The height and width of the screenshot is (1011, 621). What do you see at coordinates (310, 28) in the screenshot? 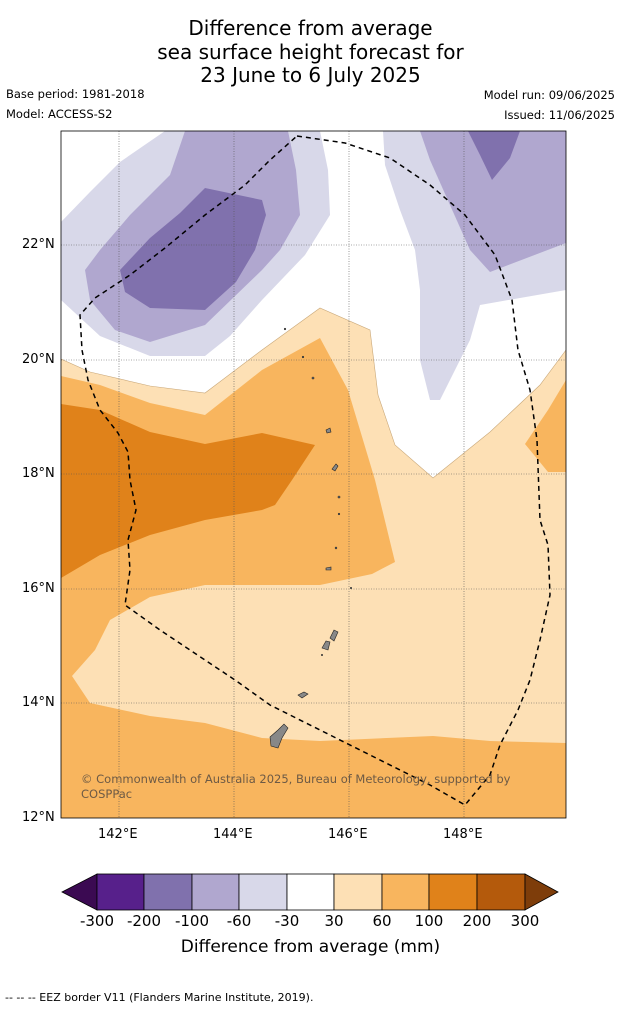
I see `title-line-1: Difference from average` at bounding box center [310, 28].